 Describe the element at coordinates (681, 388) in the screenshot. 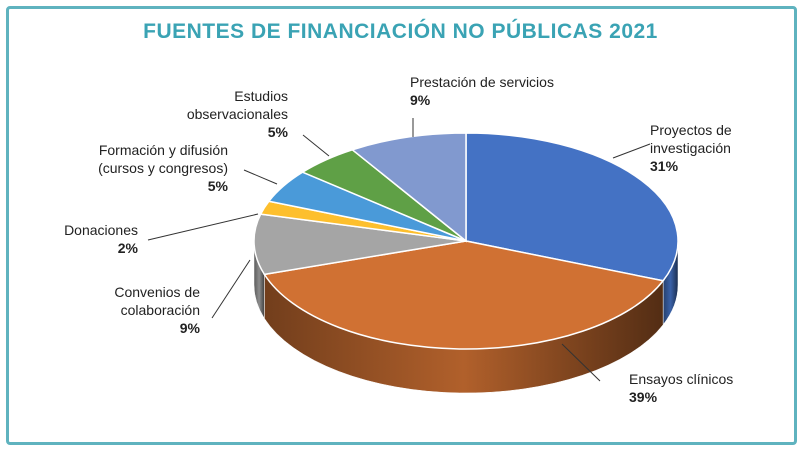

I see `slice-label-2: Ensayos clínicos 39%` at that location.